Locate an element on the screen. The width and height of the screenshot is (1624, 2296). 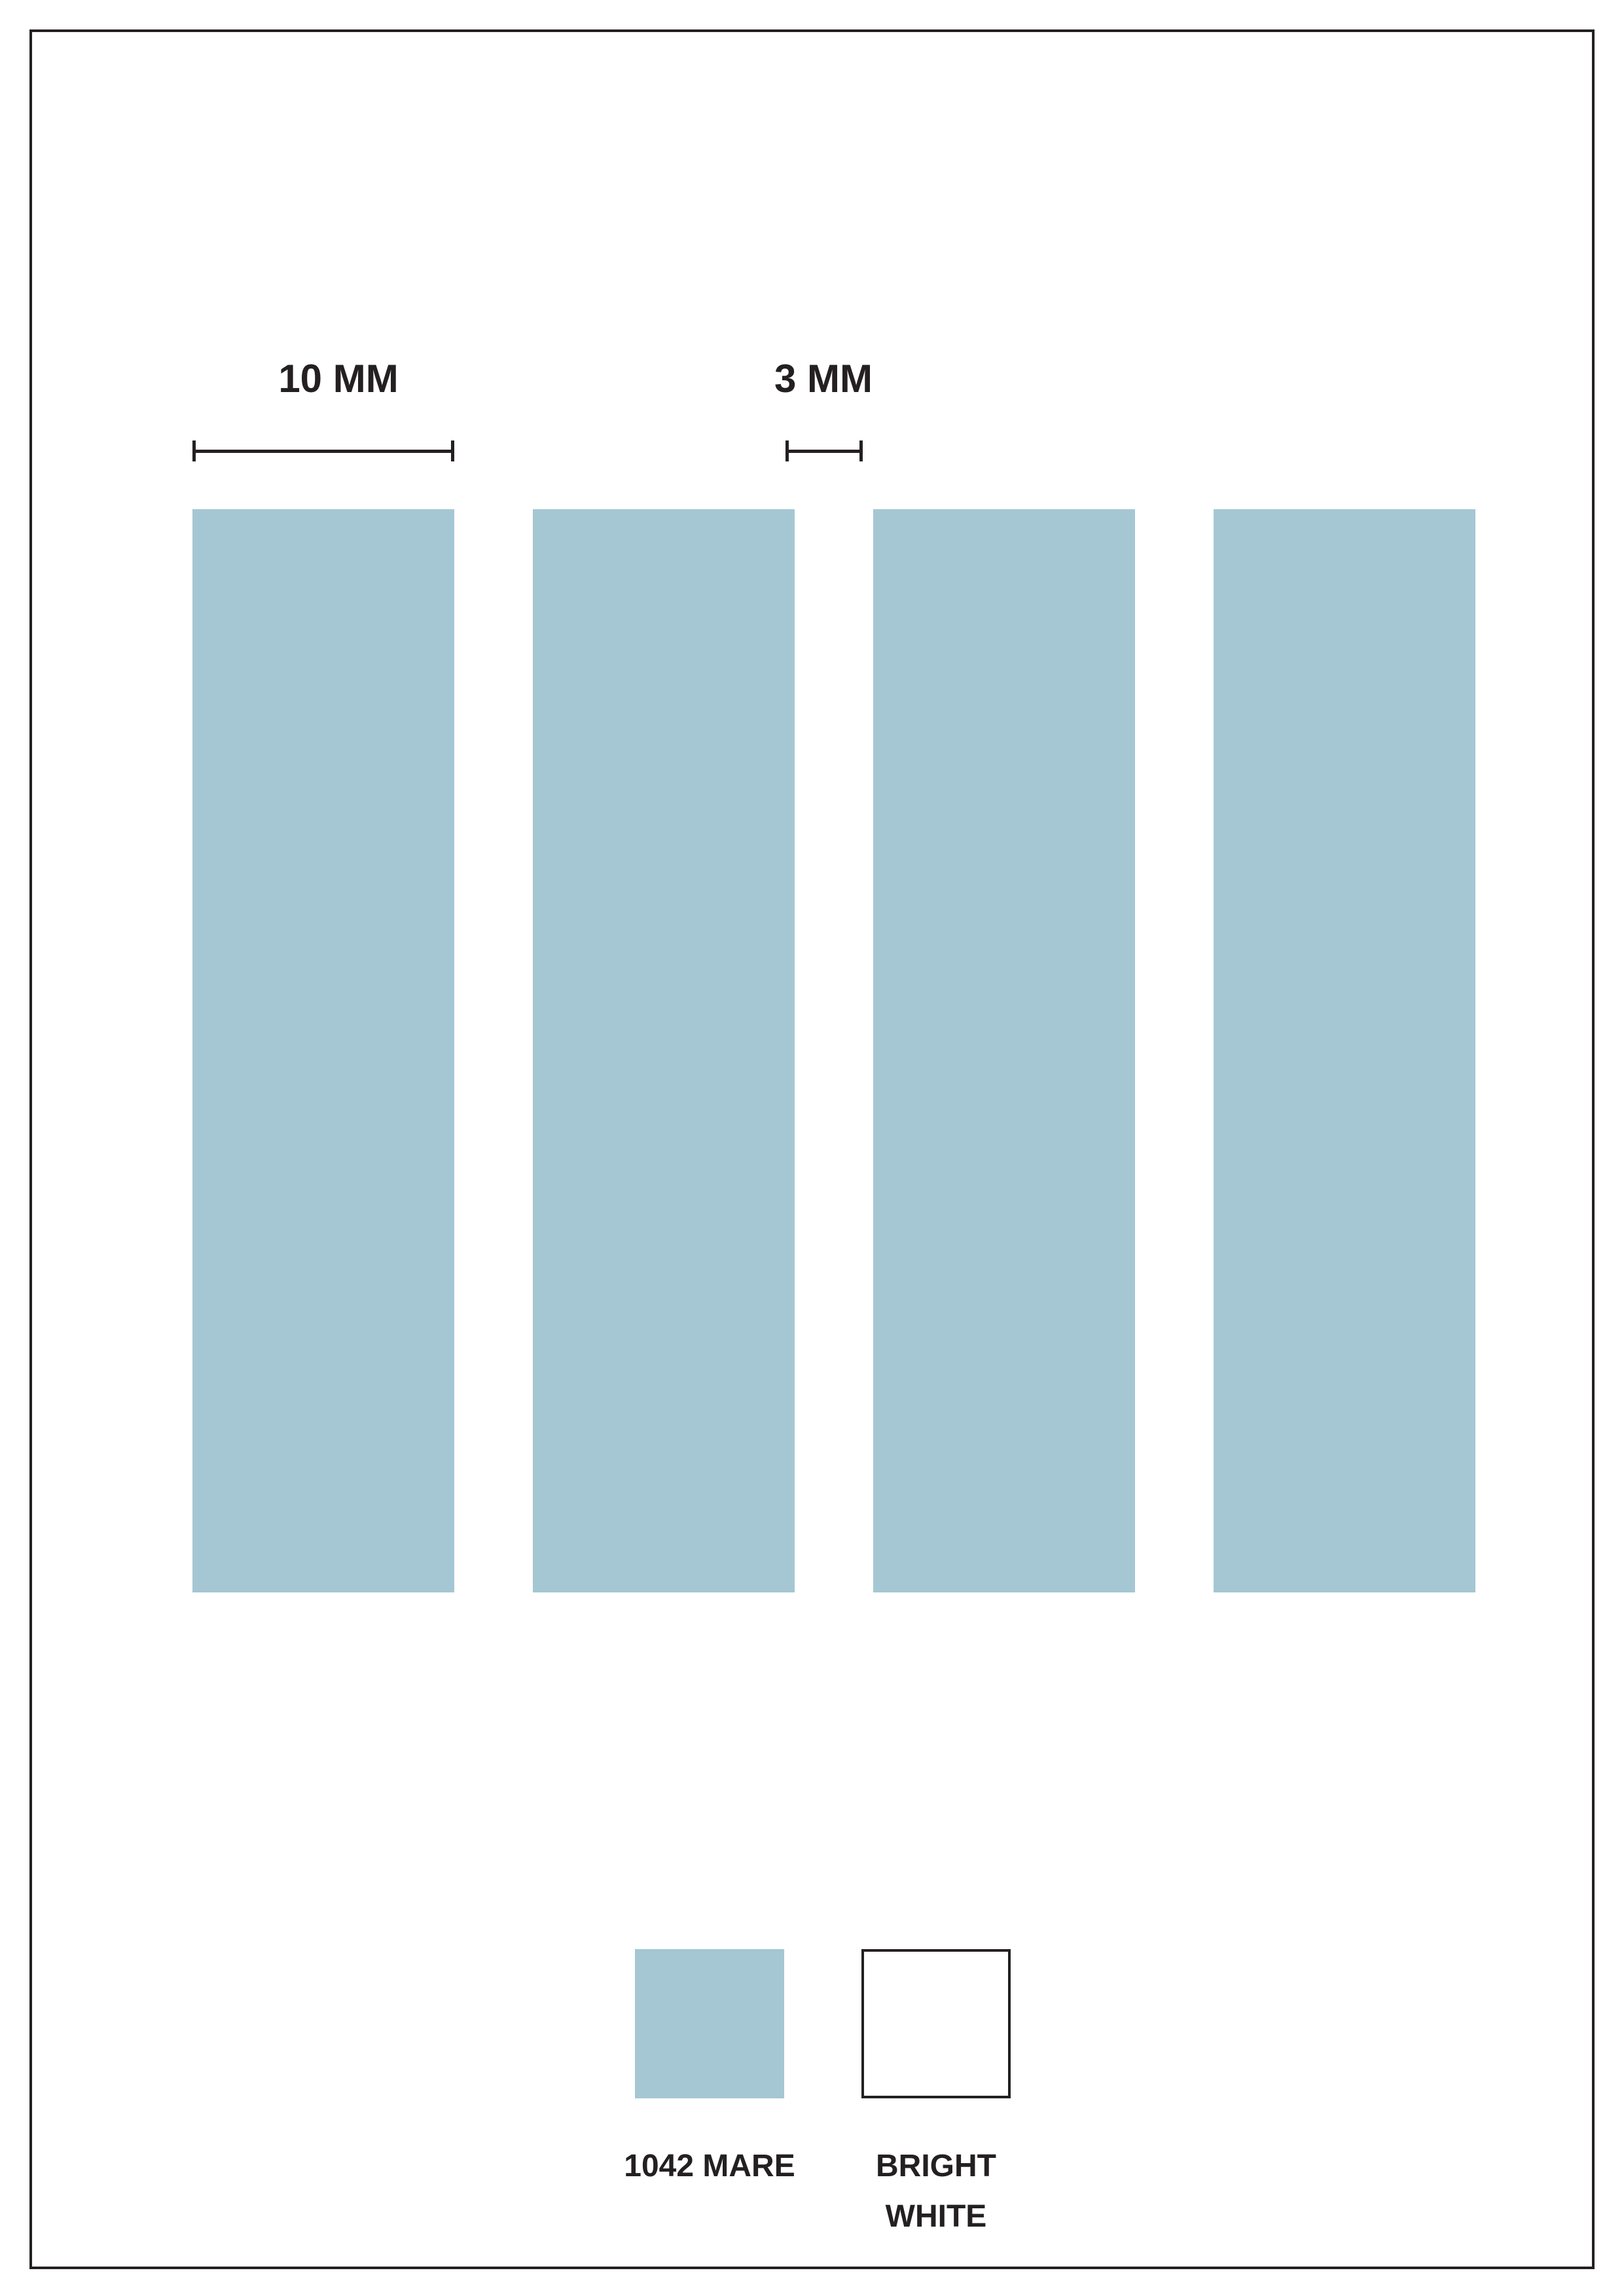
gap-width-dimension-line is located at coordinates (824, 451).